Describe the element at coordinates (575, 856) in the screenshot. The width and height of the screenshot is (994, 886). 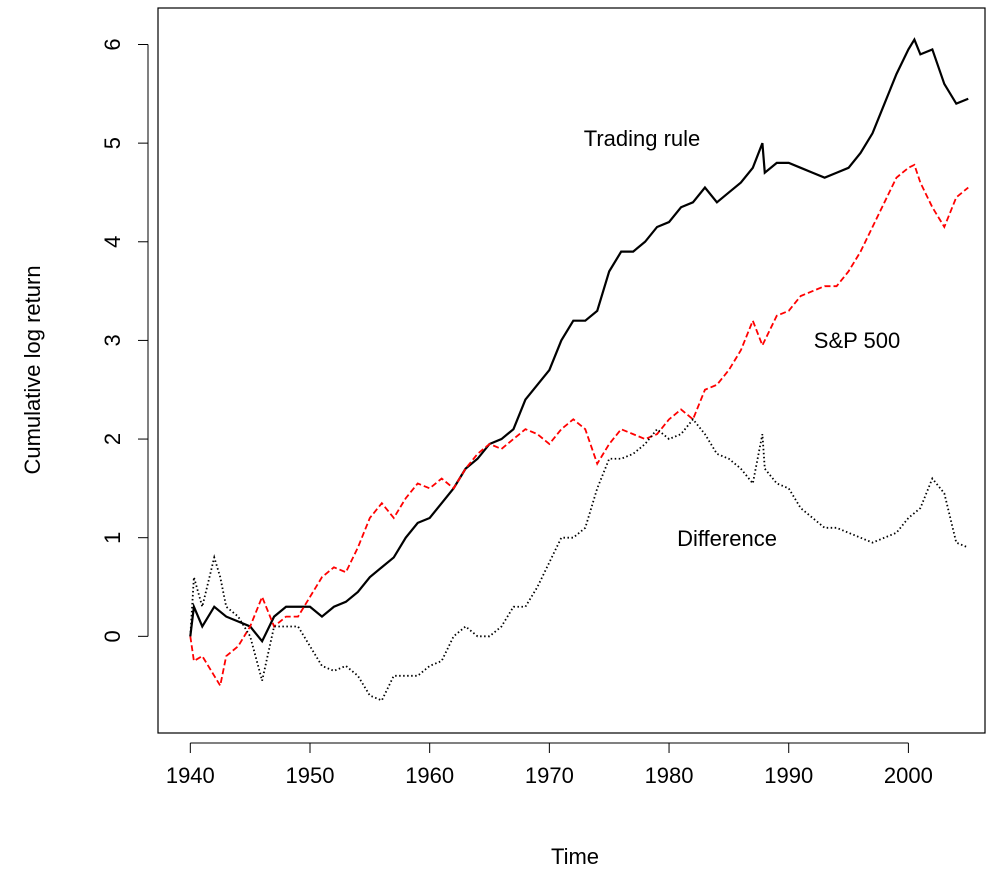
I see `x-axis-label: Time` at that location.